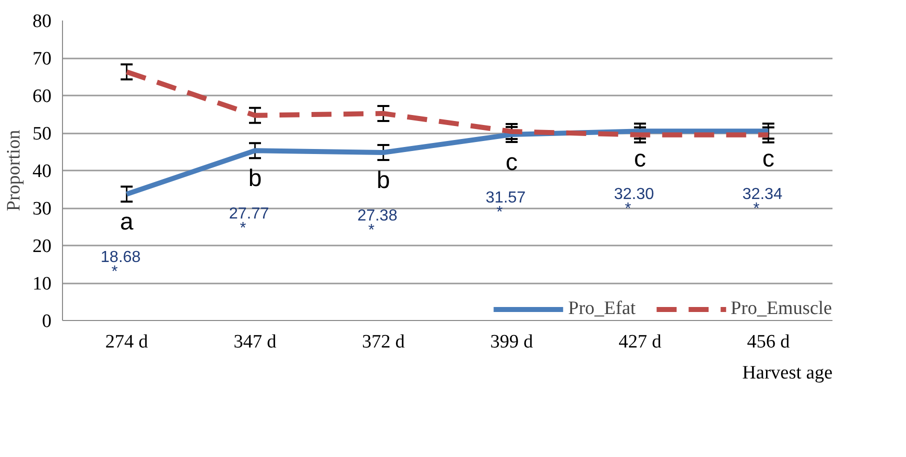 The height and width of the screenshot is (457, 906). Describe the element at coordinates (787, 373) in the screenshot. I see `x-axis-title: Harvest age` at that location.